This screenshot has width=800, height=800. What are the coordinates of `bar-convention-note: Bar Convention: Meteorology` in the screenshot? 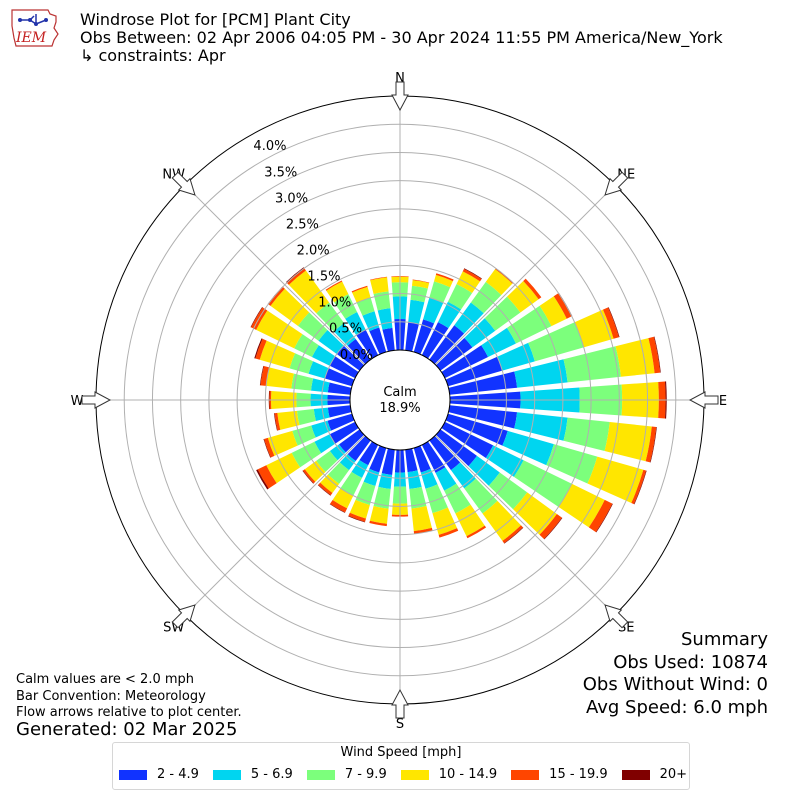 It's located at (111, 696).